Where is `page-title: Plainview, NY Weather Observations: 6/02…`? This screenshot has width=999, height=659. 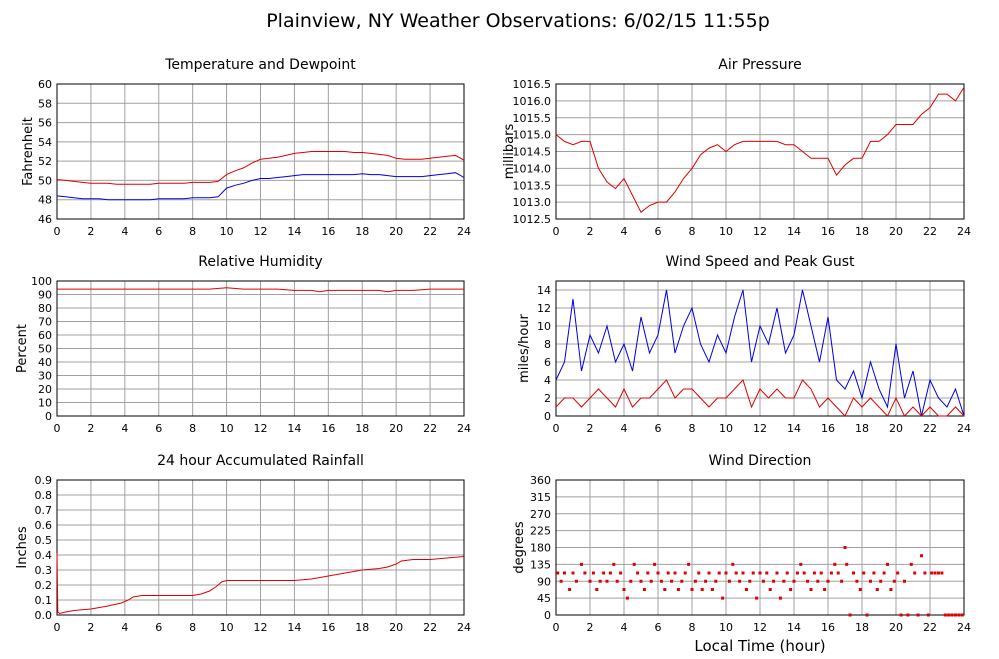
page-title: Plainview, NY Weather Observations: 6/02… is located at coordinates (518, 21).